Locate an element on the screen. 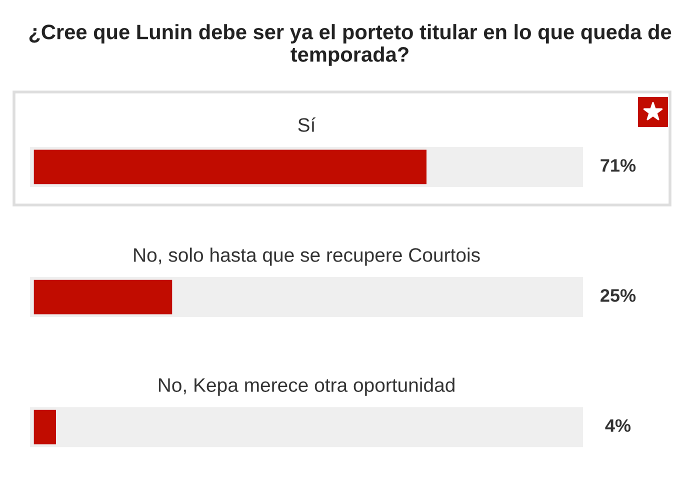 Image resolution: width=700 pixels, height=495 pixels. y-tick-label: No, solo hasta que se recupere Courtois is located at coordinates (307, 257).